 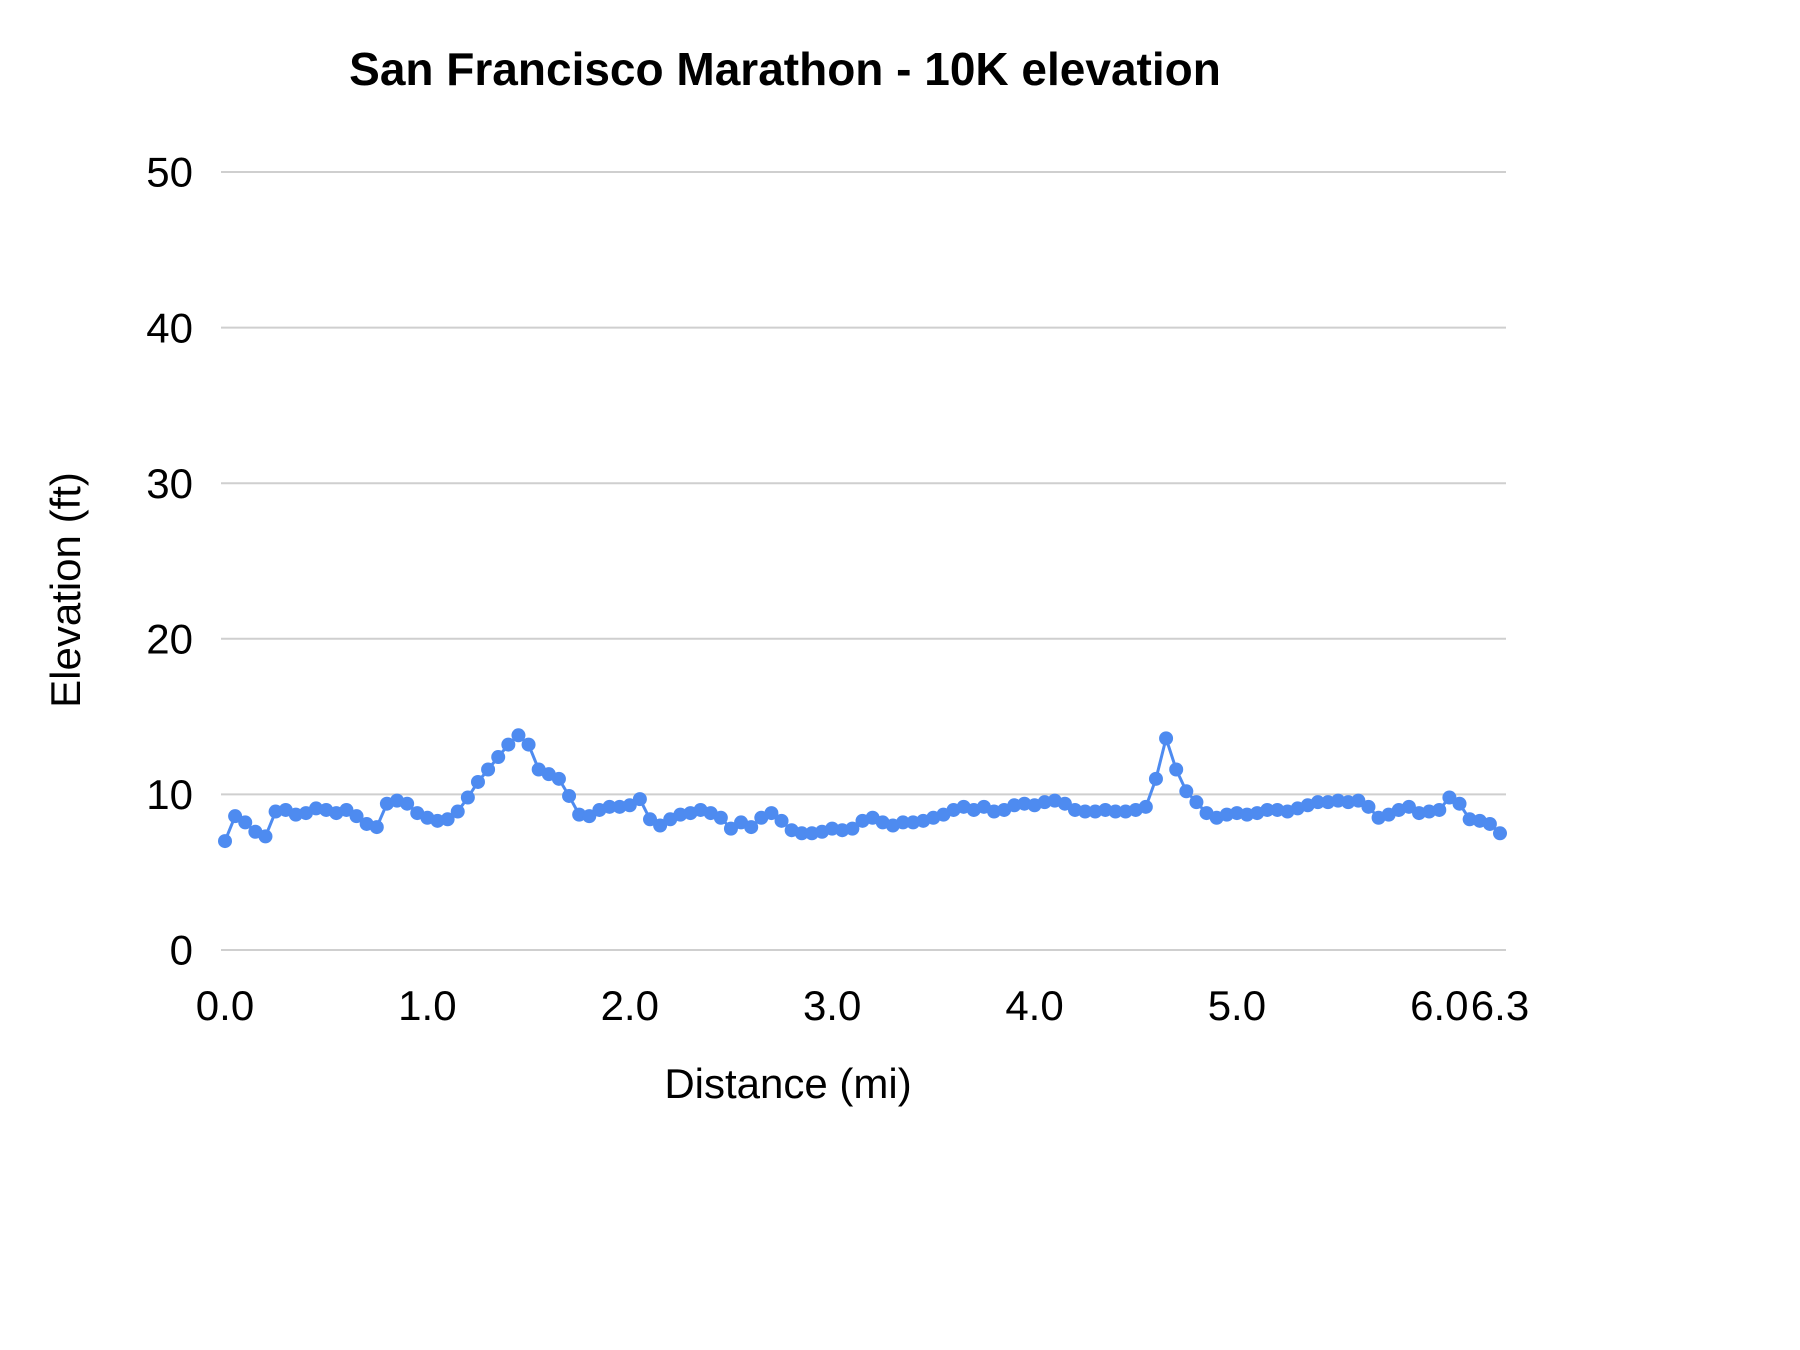 I want to click on x-tick-label: 0.0, so click(x=225, y=1005).